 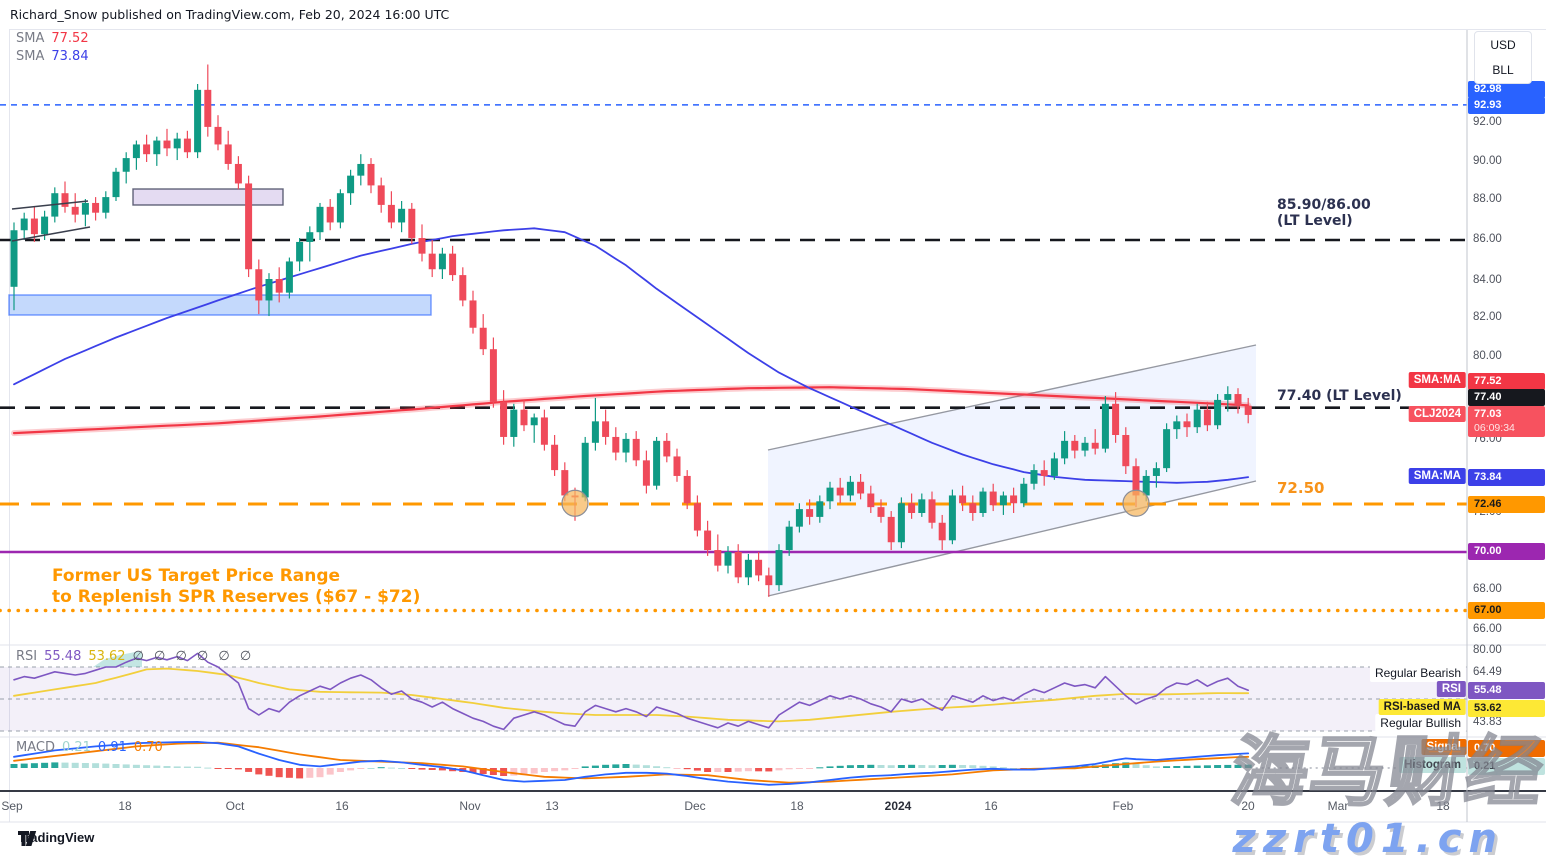 I want to click on widget-left-border, so click(x=9, y=425).